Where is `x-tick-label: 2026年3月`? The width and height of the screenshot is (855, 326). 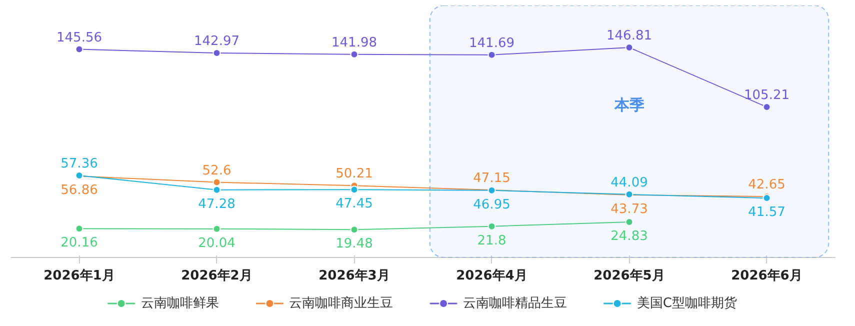 x-tick-label: 2026年3月 is located at coordinates (354, 276).